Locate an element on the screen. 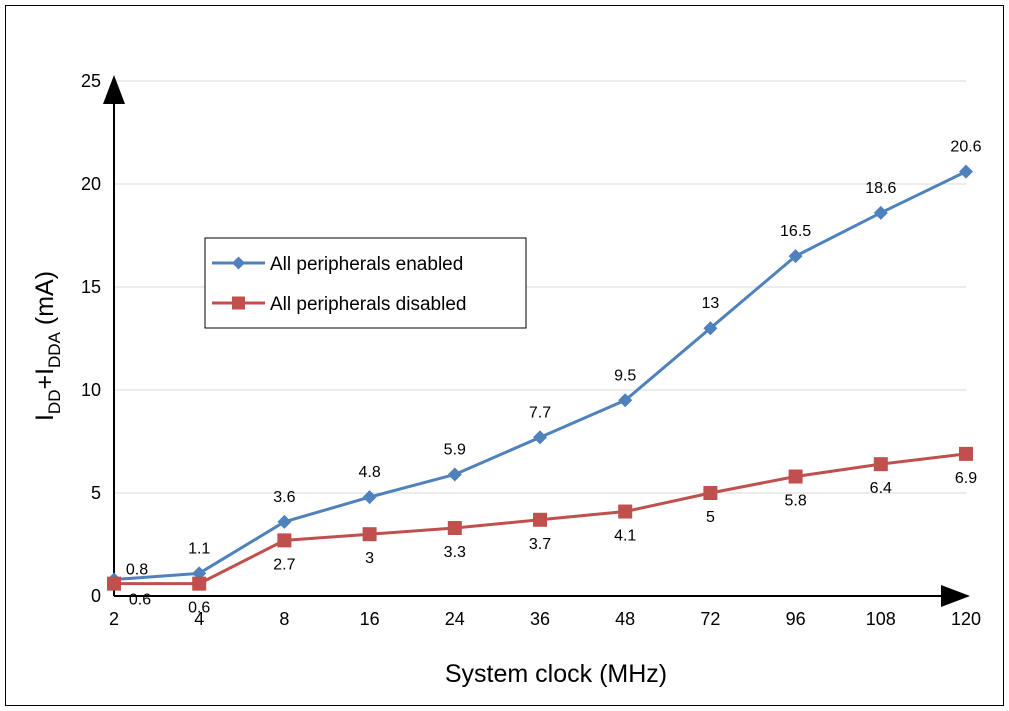  x-tick-label: 48 is located at coordinates (625, 619).